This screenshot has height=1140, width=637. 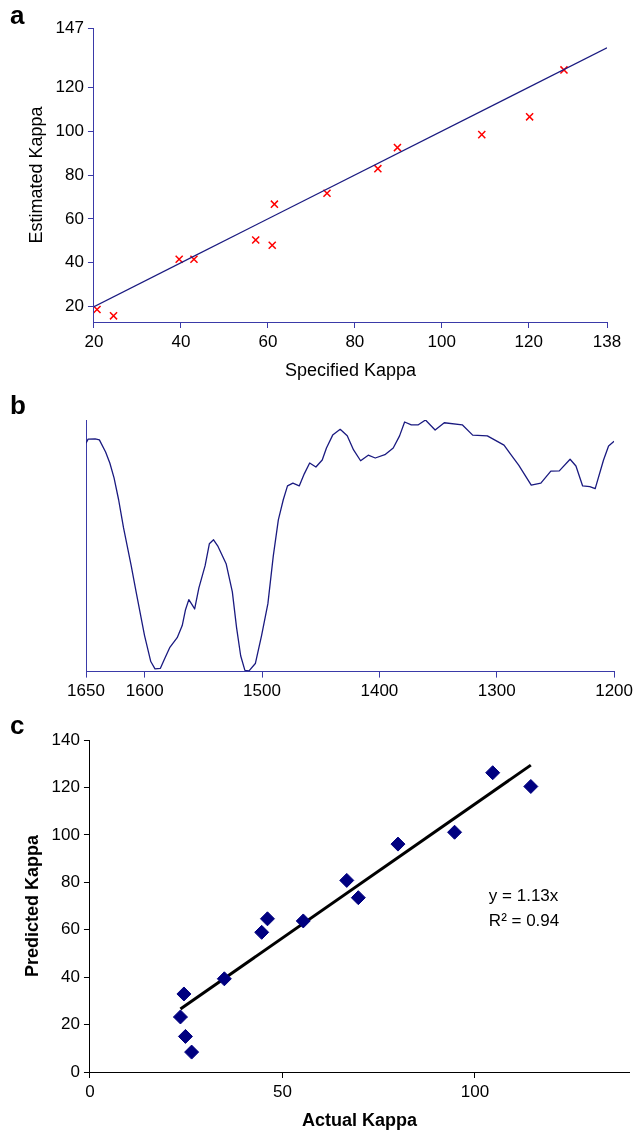 What do you see at coordinates (528, 341) in the screenshot?
I see `x-tick-label: 120` at bounding box center [528, 341].